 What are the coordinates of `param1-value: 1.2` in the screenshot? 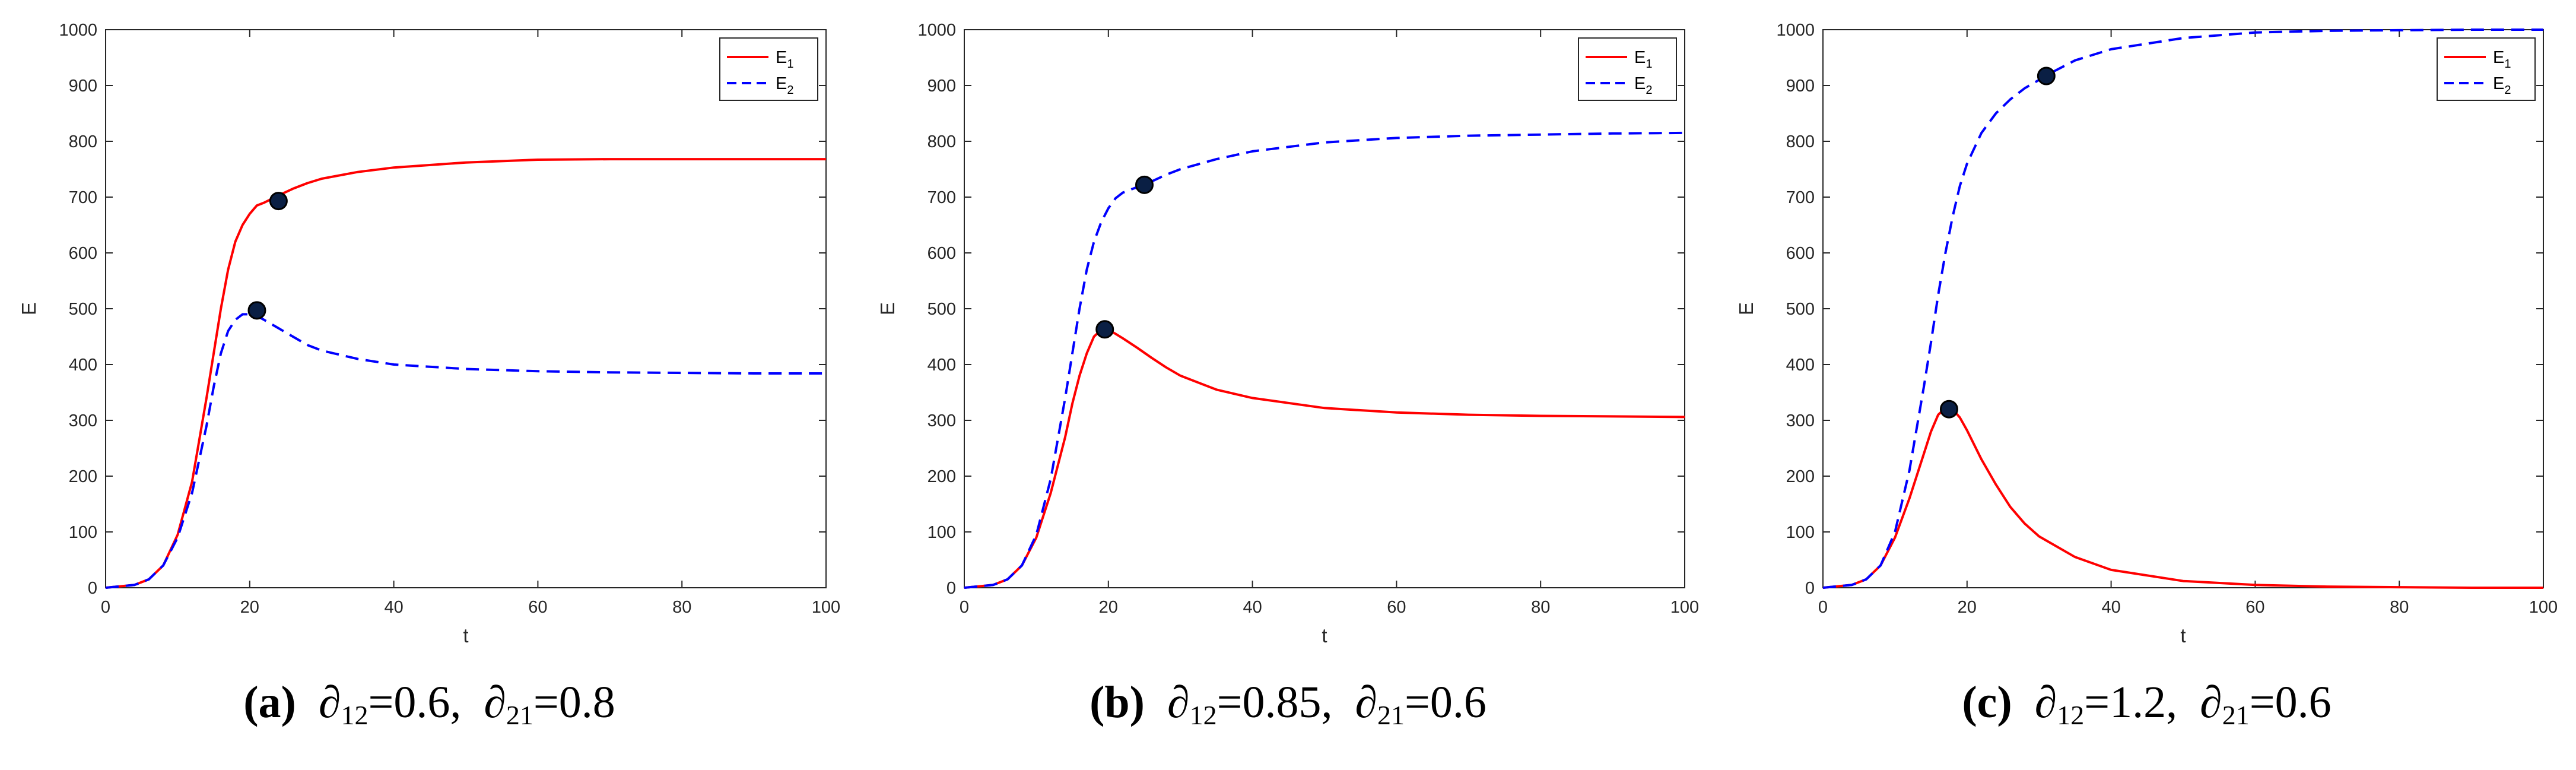 It's located at (2138, 702).